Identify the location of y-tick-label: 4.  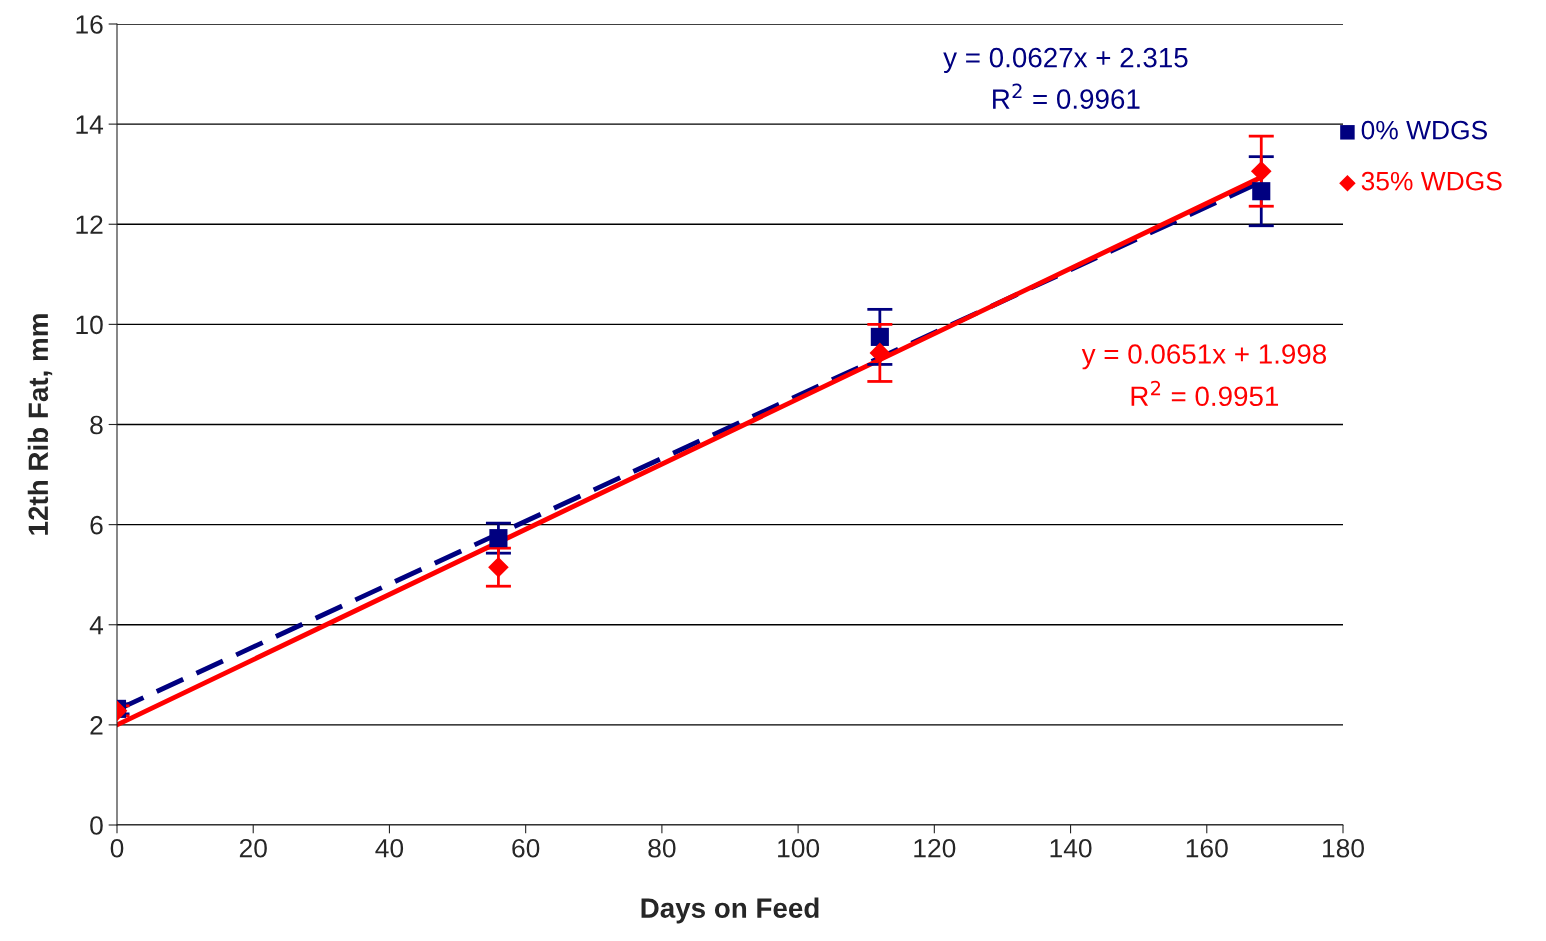
(96, 625).